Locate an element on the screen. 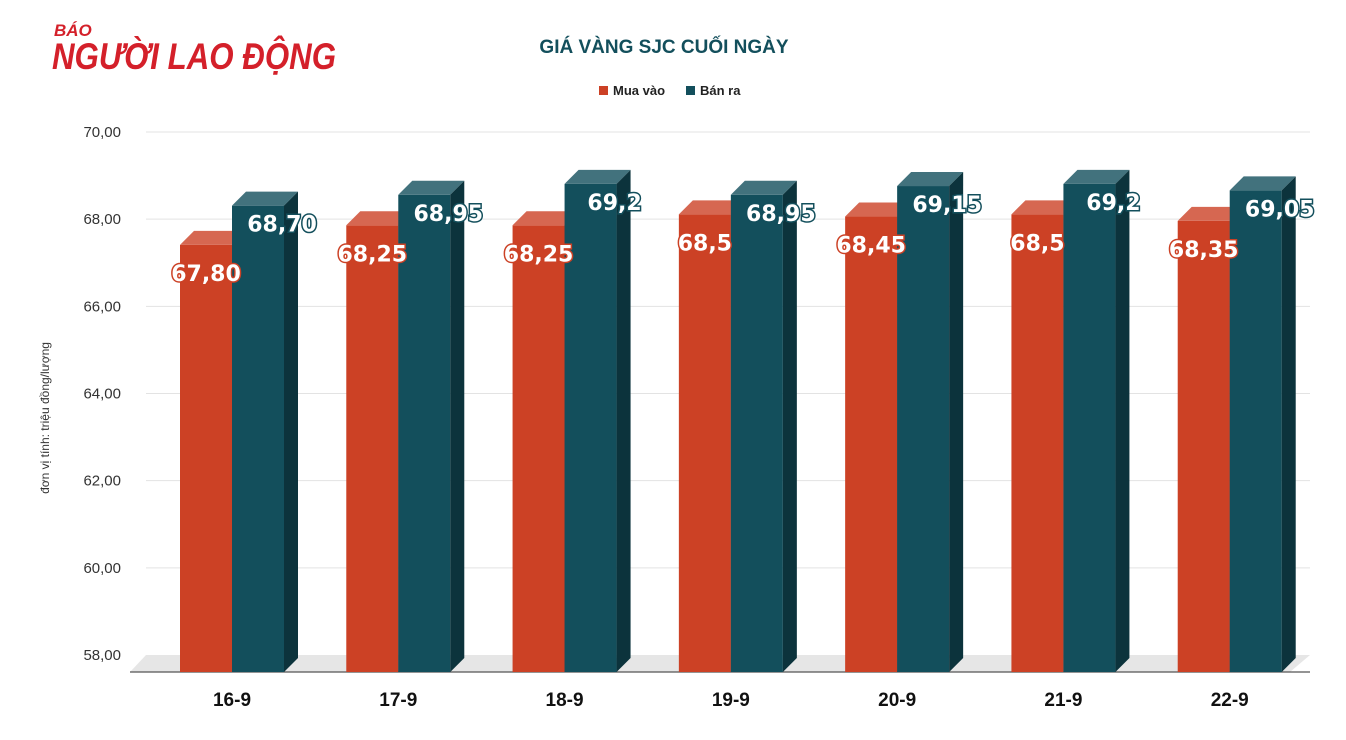 This screenshot has height=740, width=1346. data-label: 68,45 is located at coordinates (871, 246).